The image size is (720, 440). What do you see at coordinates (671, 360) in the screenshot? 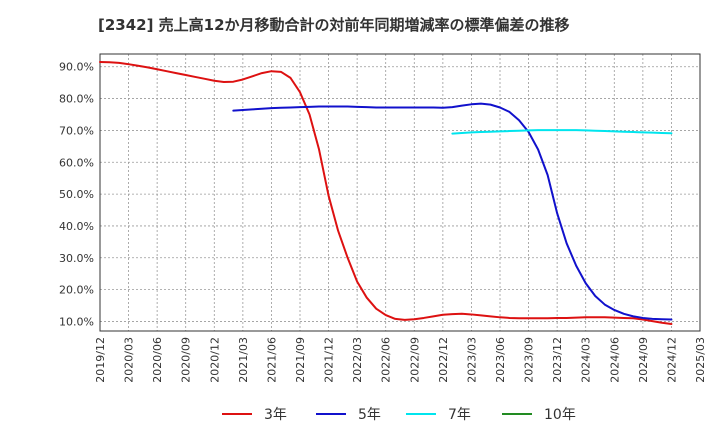
I see `x-tick-label: 2024/12` at bounding box center [671, 360].